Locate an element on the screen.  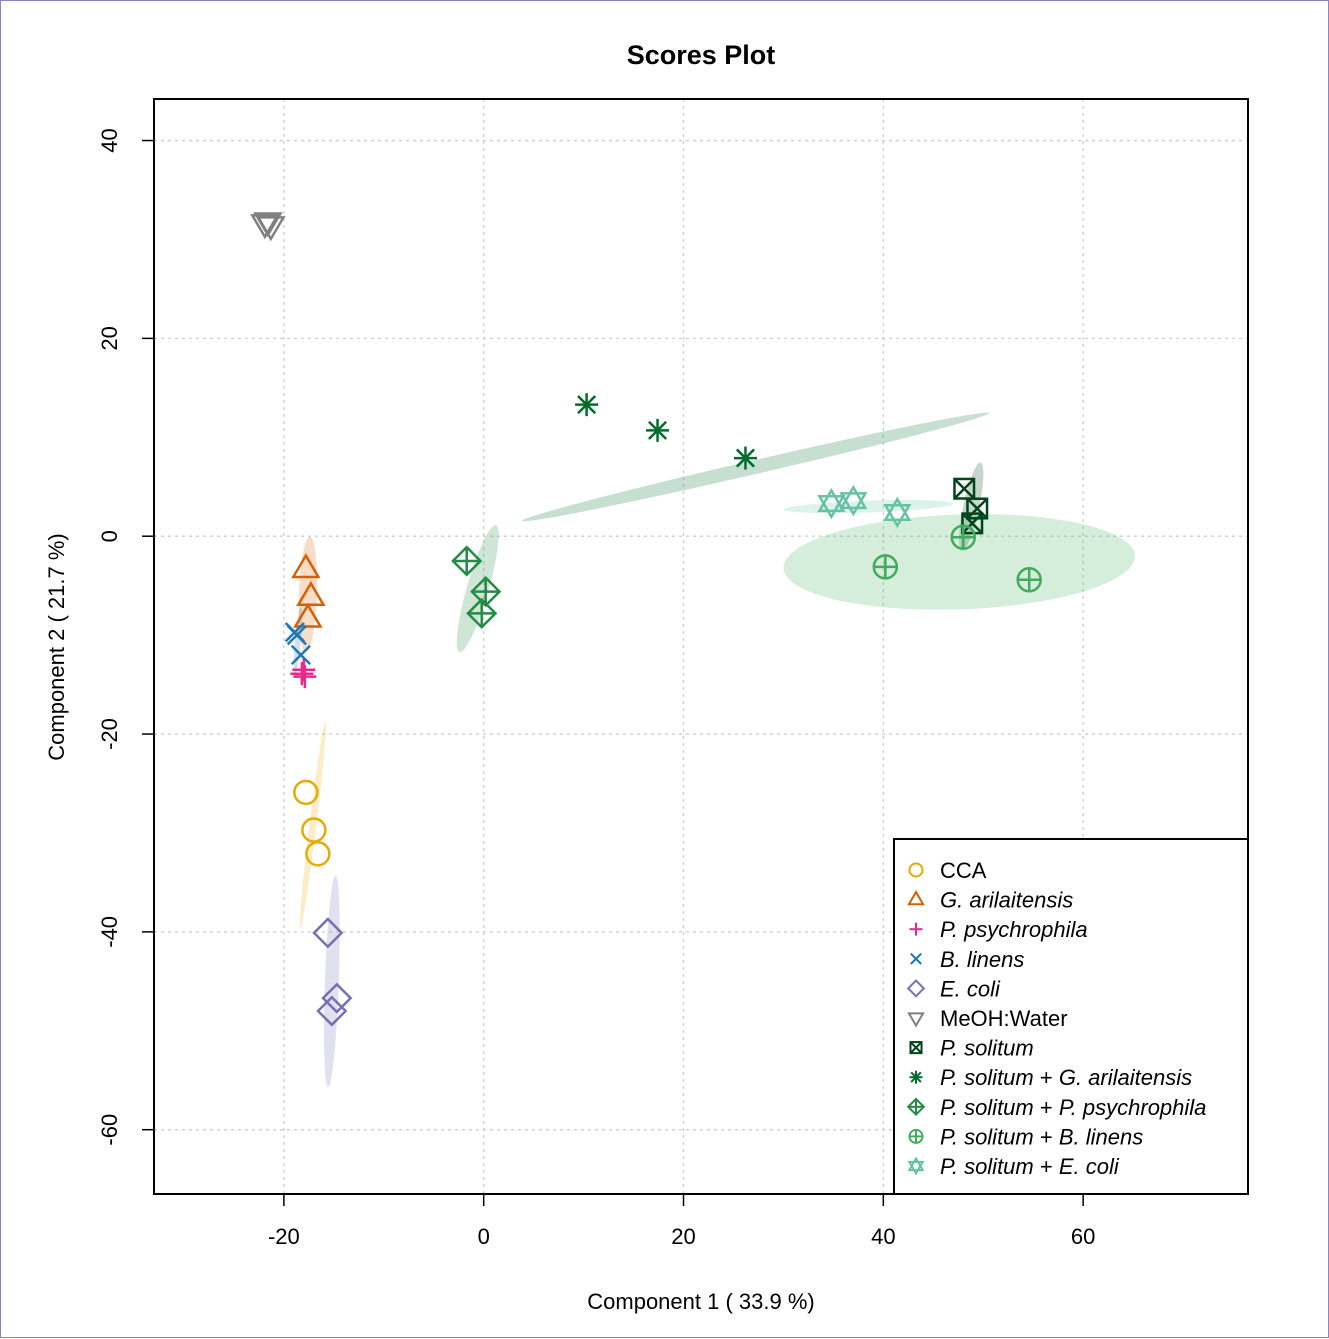
legend-label-1: G. arilaitensis is located at coordinates (1006, 900).